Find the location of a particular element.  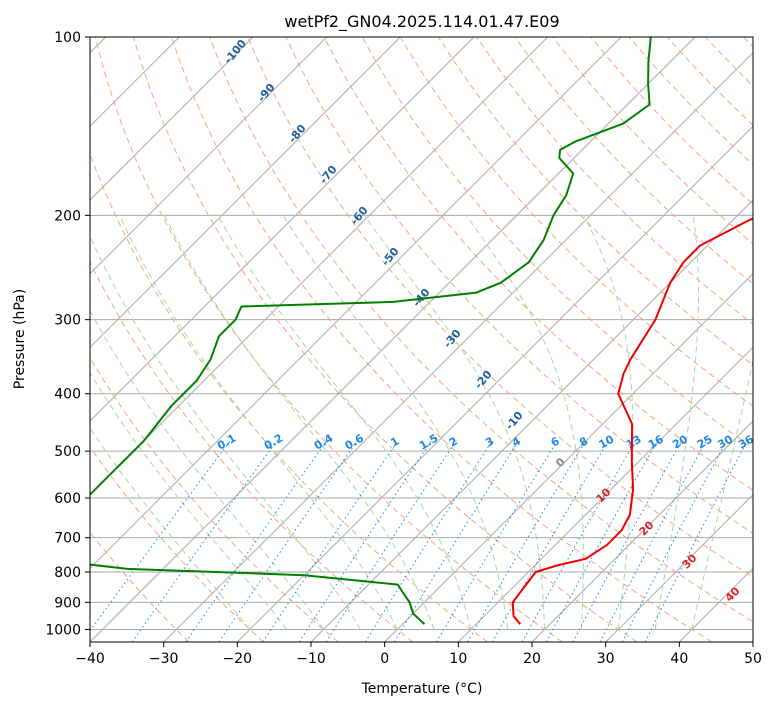

y-tick-label: 500 is located at coordinates (67, 452).